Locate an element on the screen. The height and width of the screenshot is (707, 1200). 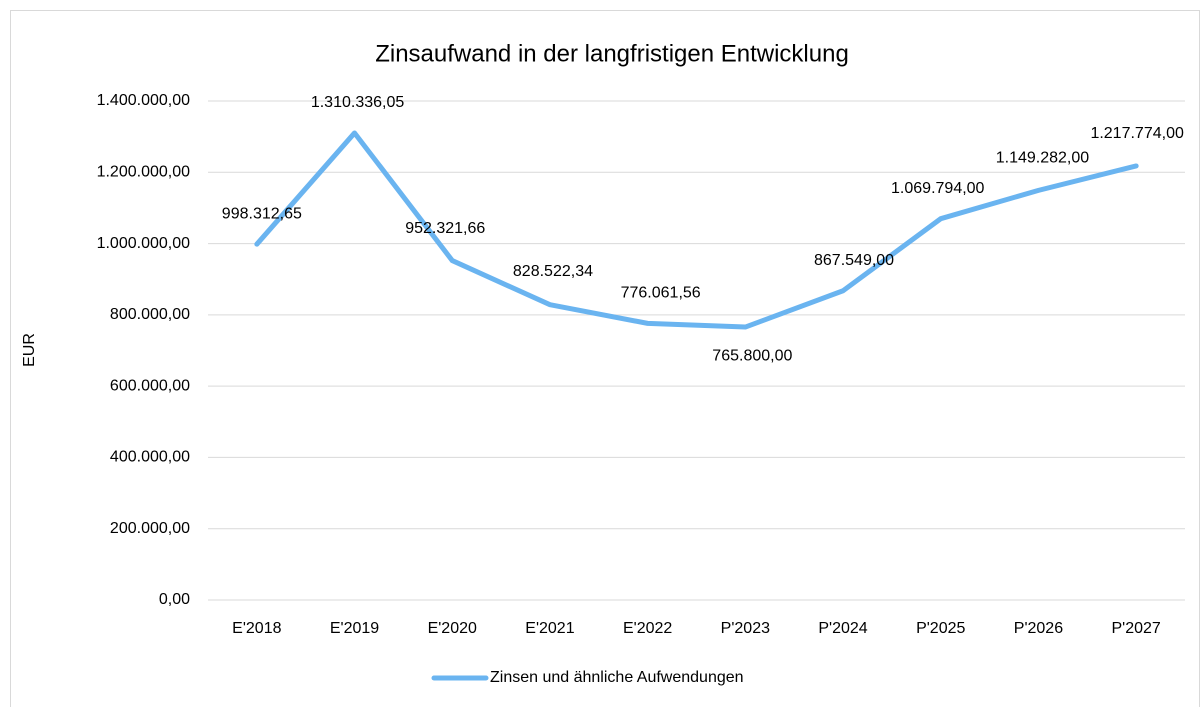
x-tick-label: P'2025 is located at coordinates (940, 628).